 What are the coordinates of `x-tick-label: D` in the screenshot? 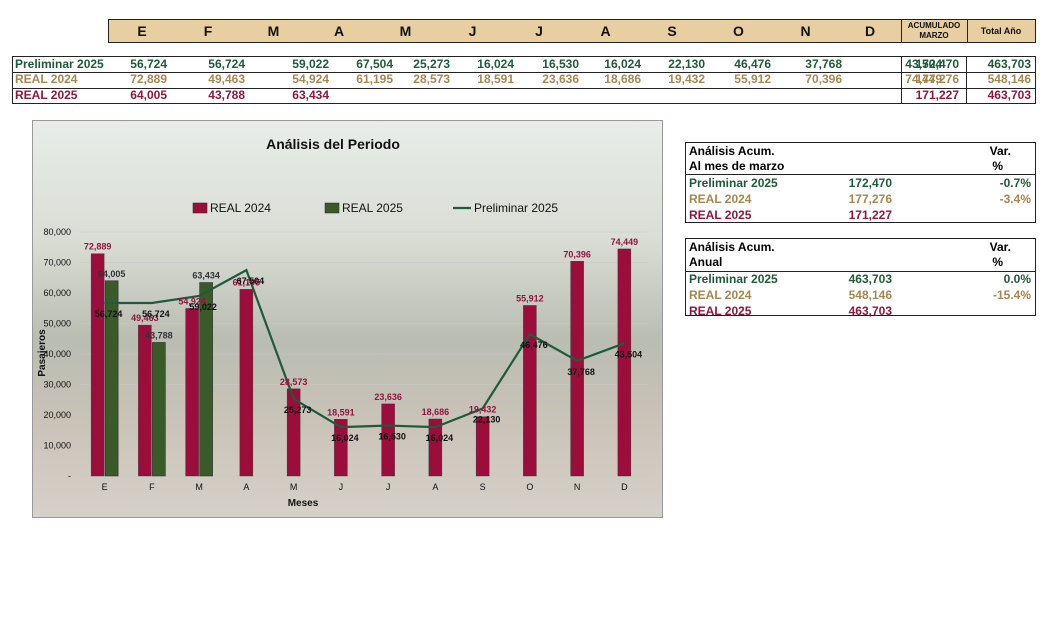 It's located at (624, 487).